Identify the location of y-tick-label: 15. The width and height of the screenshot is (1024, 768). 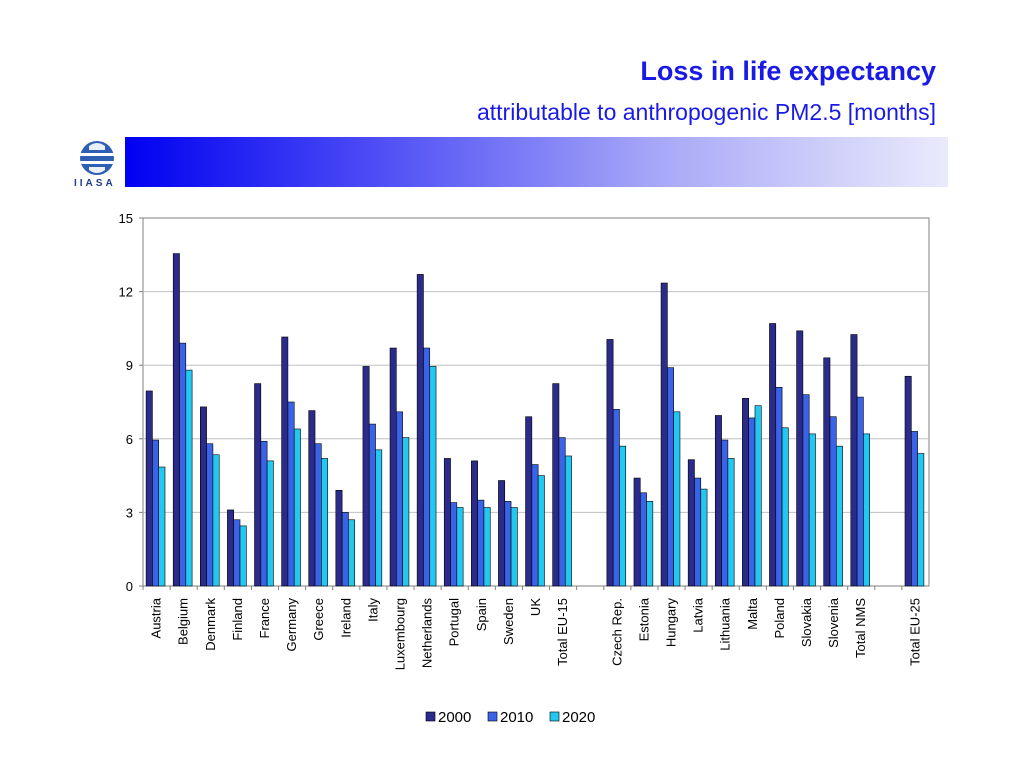
(126, 218).